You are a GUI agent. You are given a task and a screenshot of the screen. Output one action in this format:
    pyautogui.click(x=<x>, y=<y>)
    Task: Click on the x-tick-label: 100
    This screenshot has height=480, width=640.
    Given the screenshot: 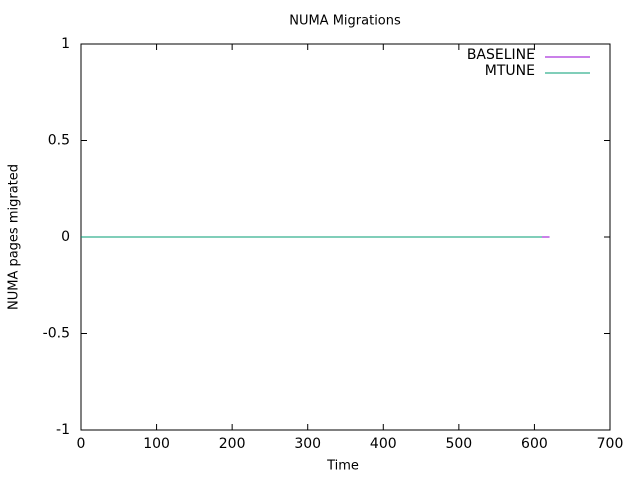 What is the action you would take?
    pyautogui.click(x=156, y=444)
    